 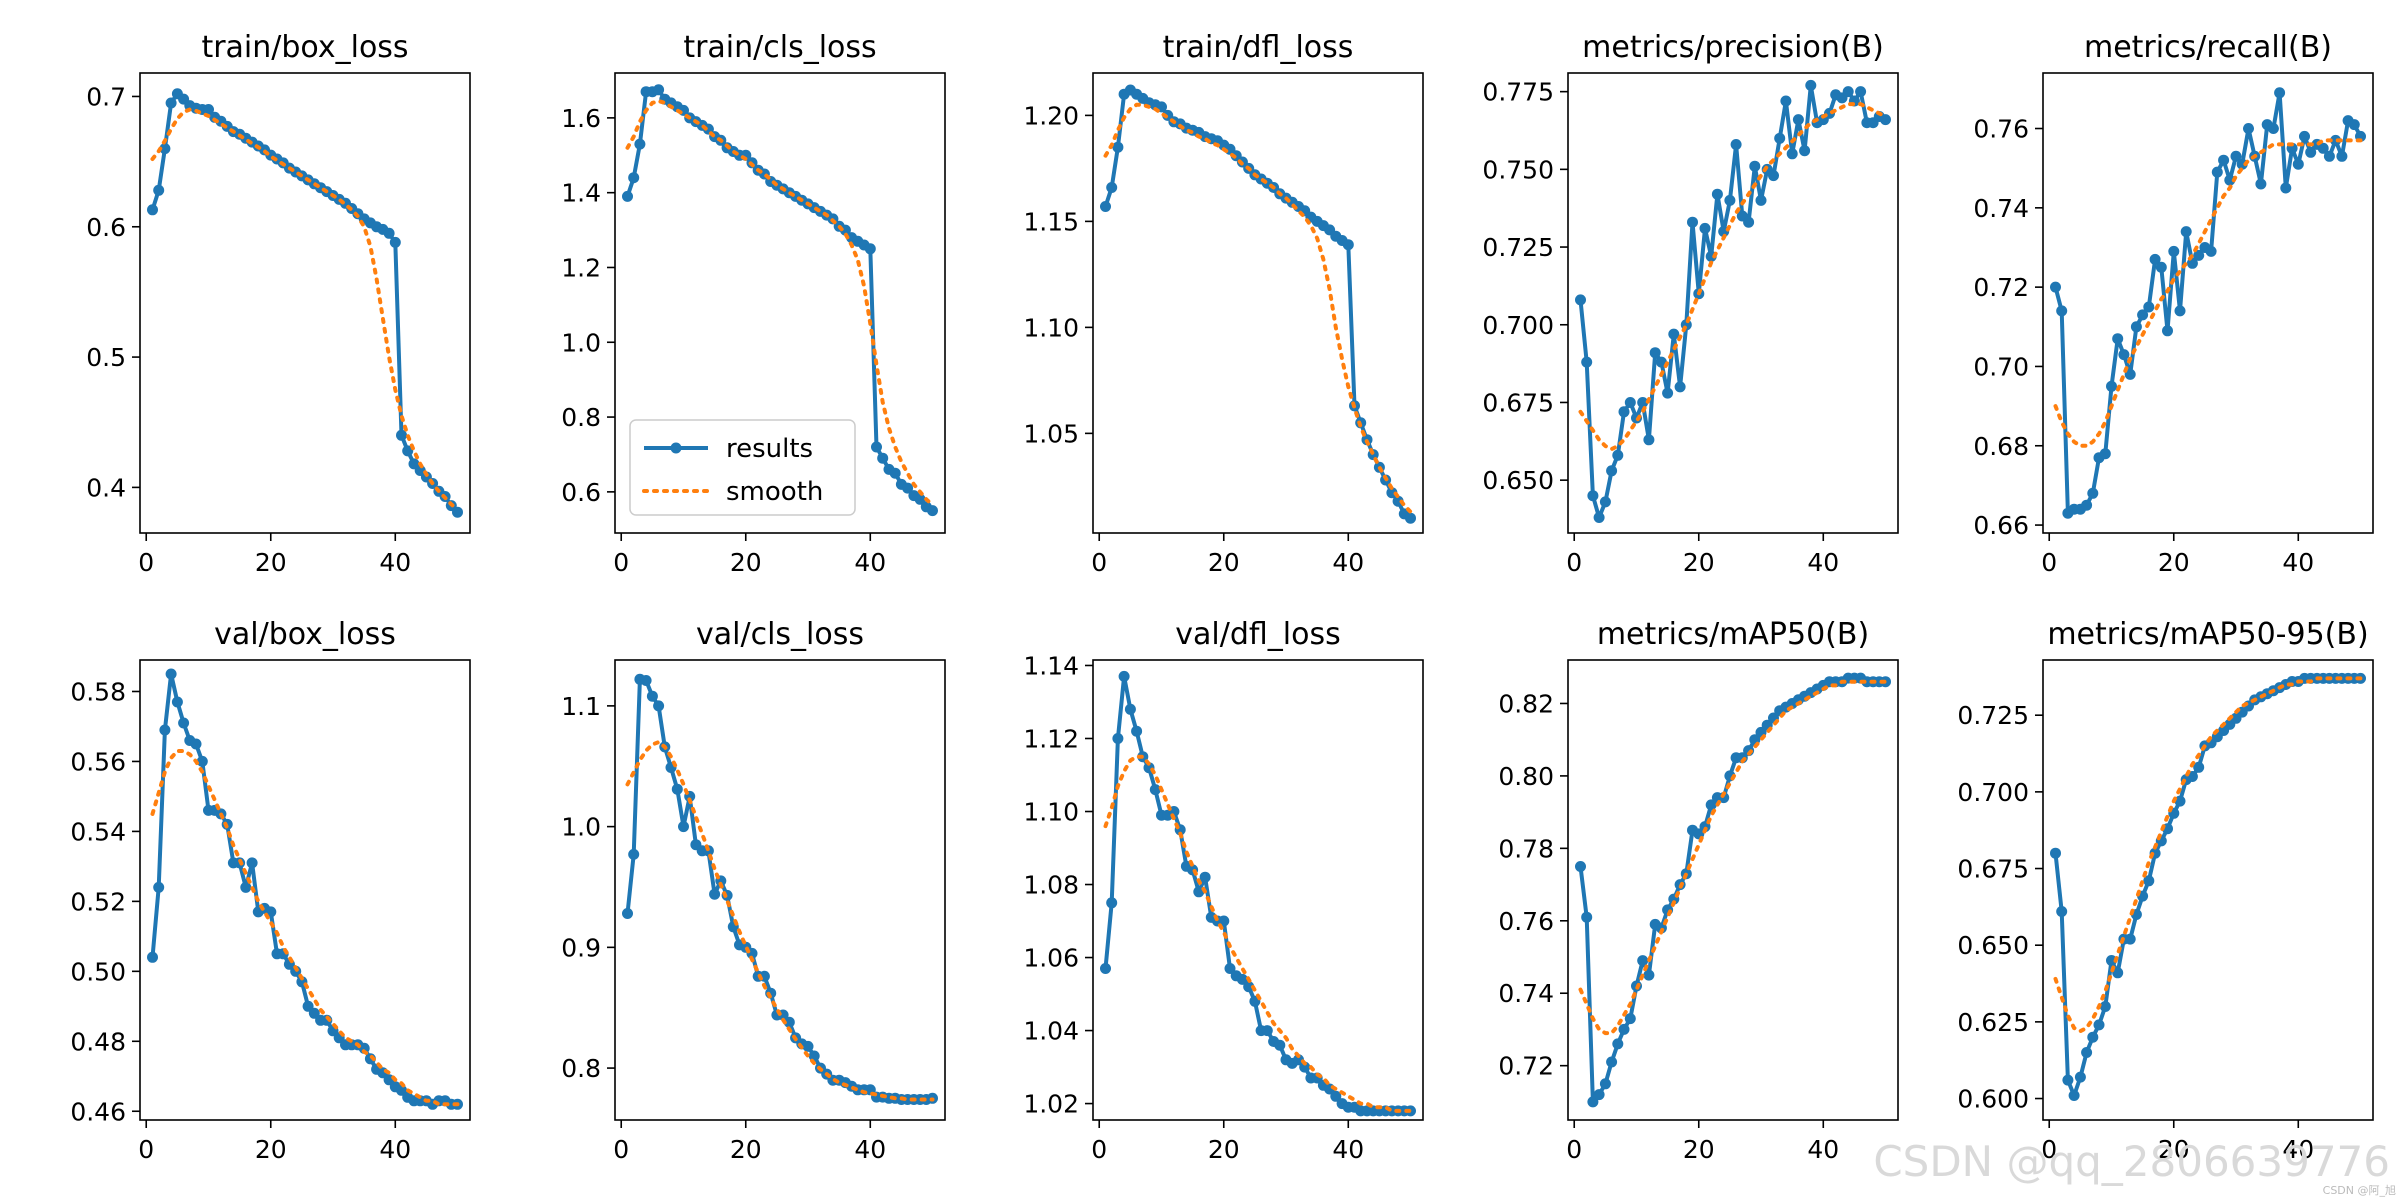 I want to click on subplot-title: train/dfl_loss, so click(x=1258, y=47).